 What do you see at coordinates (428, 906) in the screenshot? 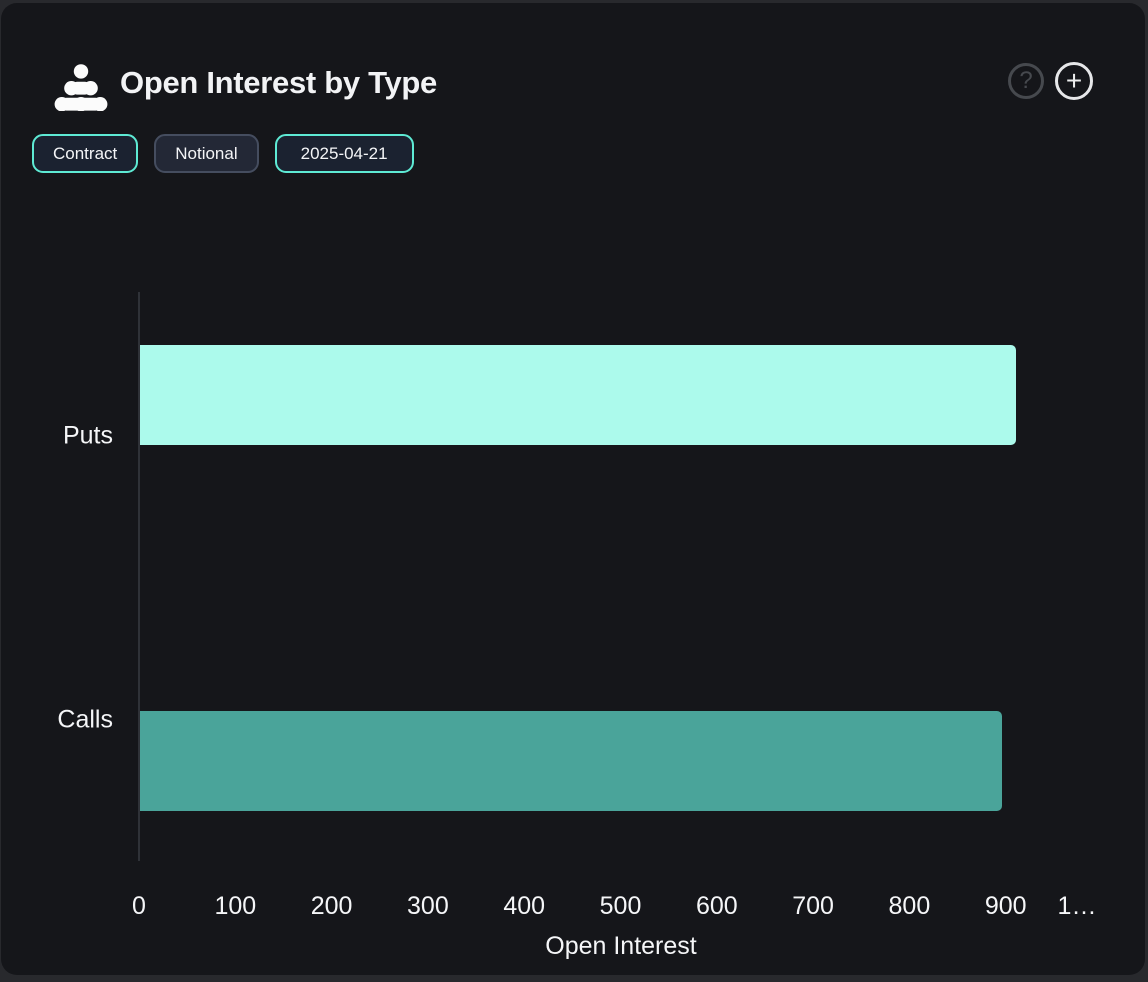
I see `x-tick-label: 300` at bounding box center [428, 906].